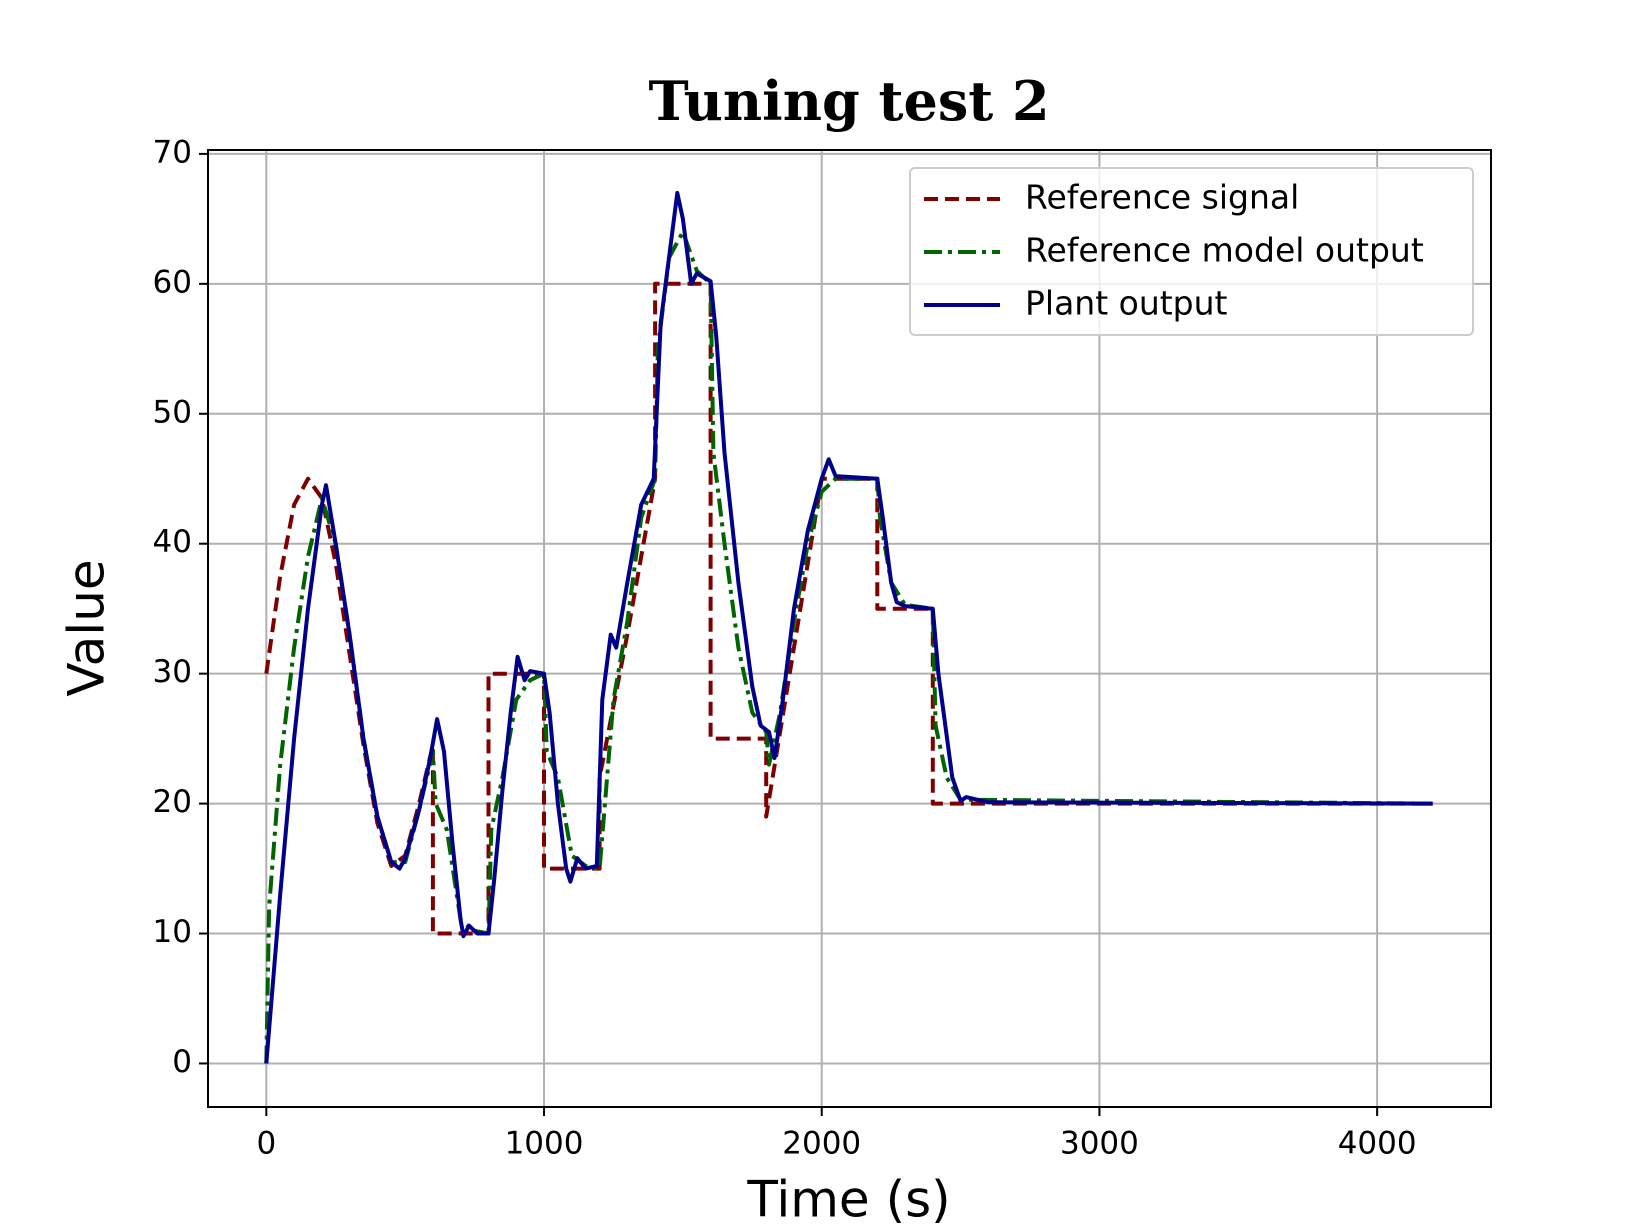  I want to click on chart-title: Tuning test 2, so click(848, 101).